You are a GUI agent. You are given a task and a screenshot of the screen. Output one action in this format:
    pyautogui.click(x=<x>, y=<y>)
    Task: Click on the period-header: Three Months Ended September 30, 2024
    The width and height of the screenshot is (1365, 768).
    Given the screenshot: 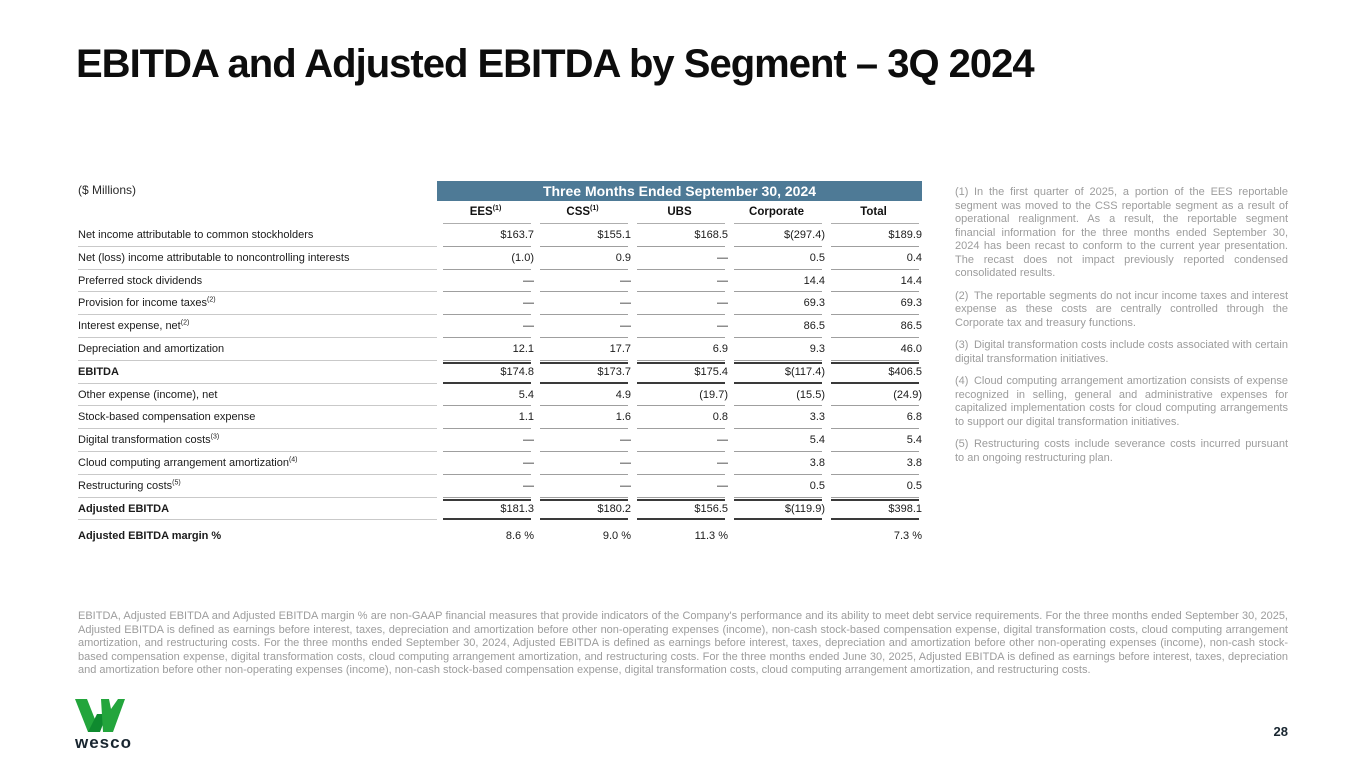 What is the action you would take?
    pyautogui.click(x=679, y=191)
    